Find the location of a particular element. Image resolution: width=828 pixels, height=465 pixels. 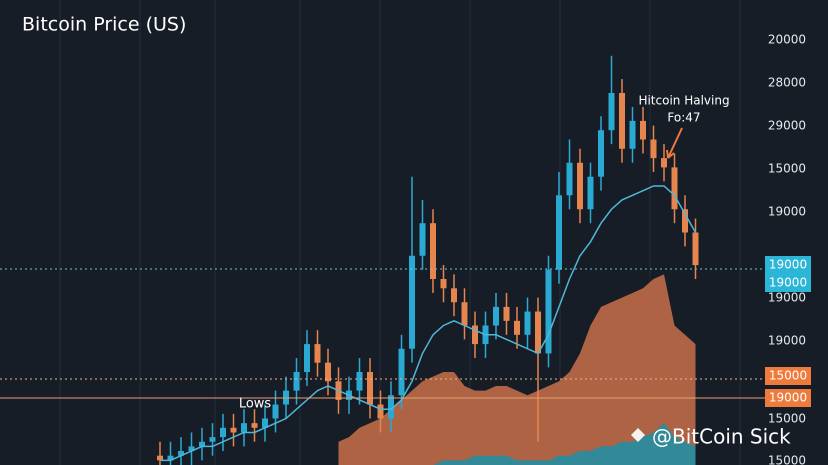

y-tick-label: 20000 is located at coordinates (787, 40).